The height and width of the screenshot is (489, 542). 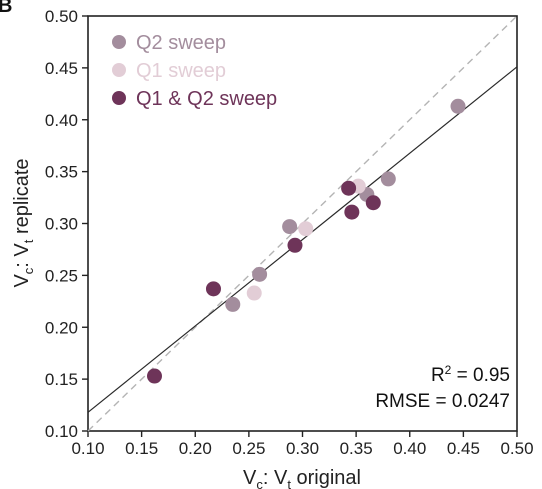 I want to click on x-tick-label: 0.20, so click(x=195, y=448).